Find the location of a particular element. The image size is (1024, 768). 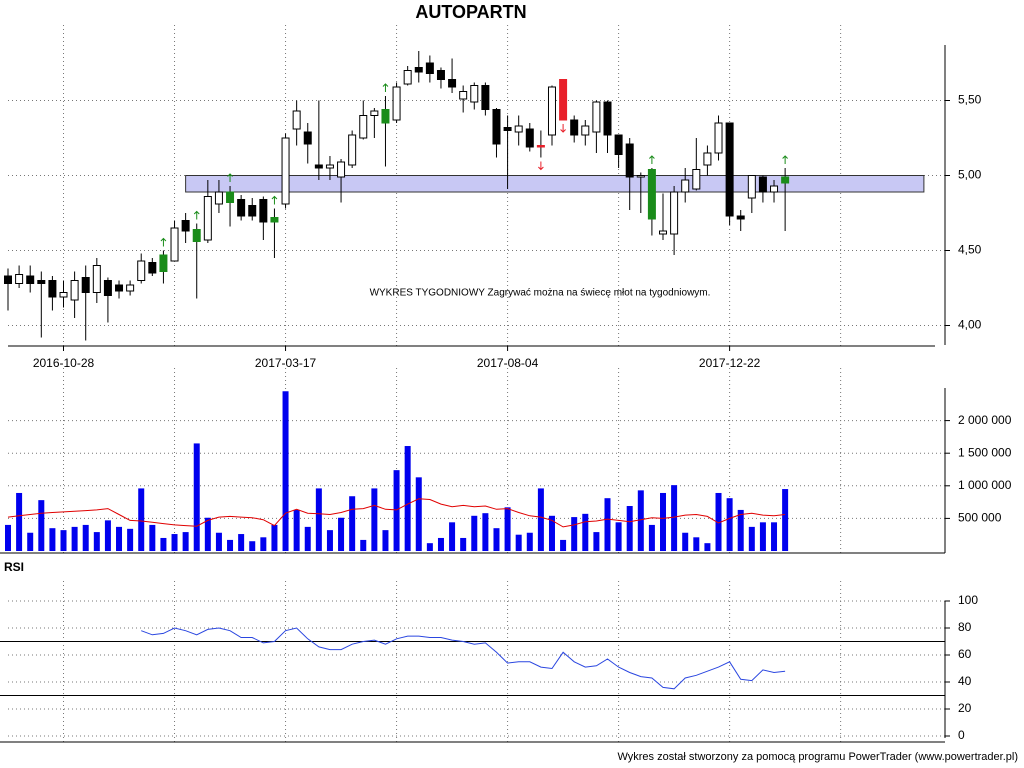

y-tick-label: 500 000 is located at coordinates (980, 518).